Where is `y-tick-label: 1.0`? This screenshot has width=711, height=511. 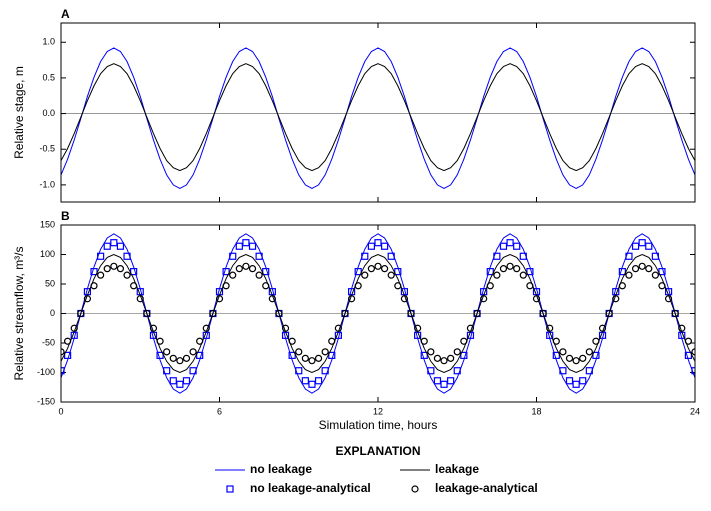 y-tick-label: 1.0 is located at coordinates (48, 42).